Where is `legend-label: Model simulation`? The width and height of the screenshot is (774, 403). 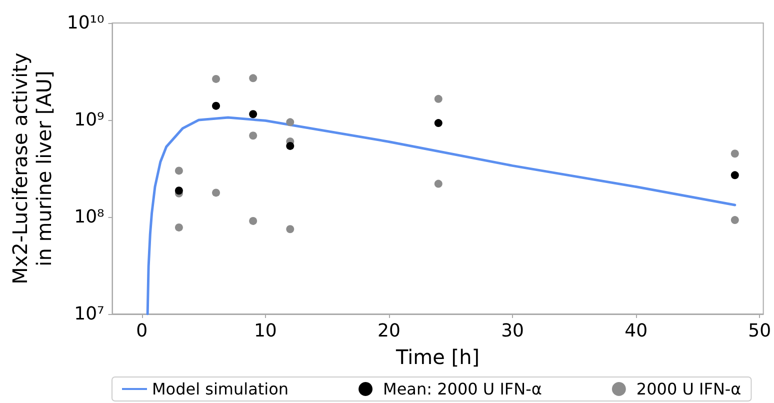
legend-label: Model simulation is located at coordinates (220, 389).